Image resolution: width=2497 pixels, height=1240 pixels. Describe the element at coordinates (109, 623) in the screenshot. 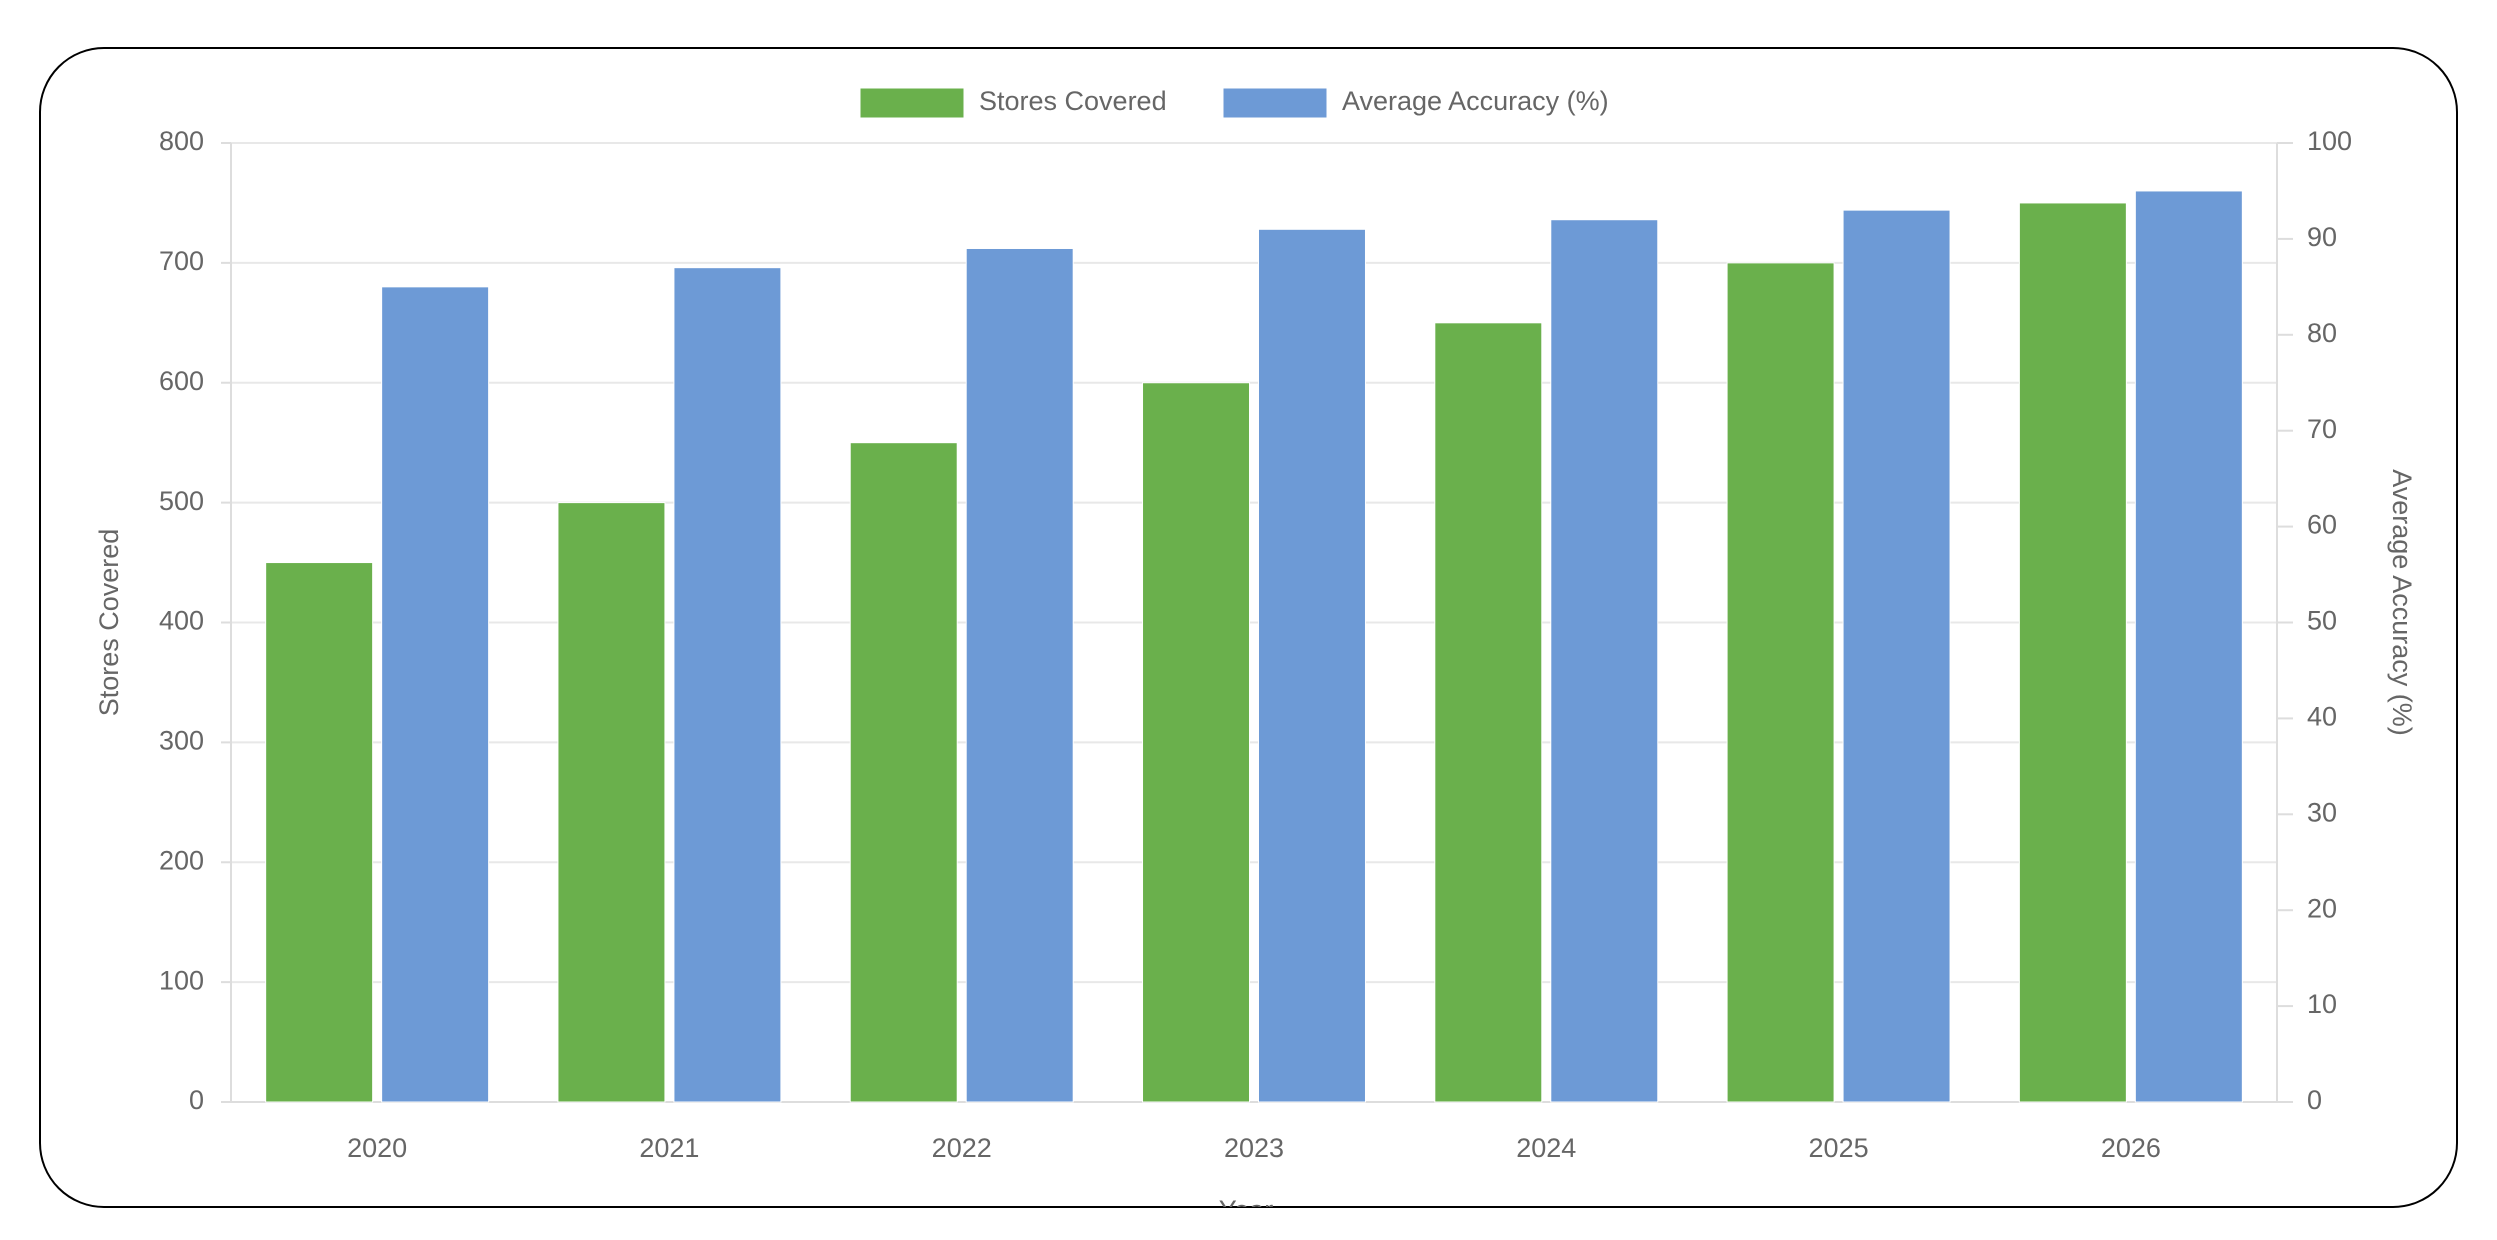

I see `y-axis-title: Stores Covered` at that location.